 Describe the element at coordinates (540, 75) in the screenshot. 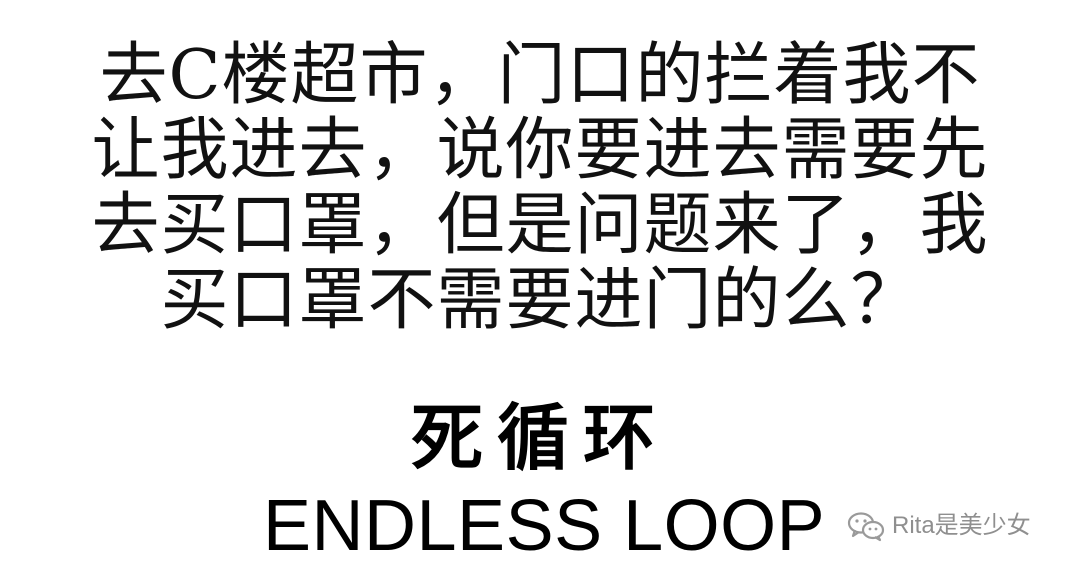

I see `paragraph-line-1: 去C楼超市，门口的拦着我不` at that location.